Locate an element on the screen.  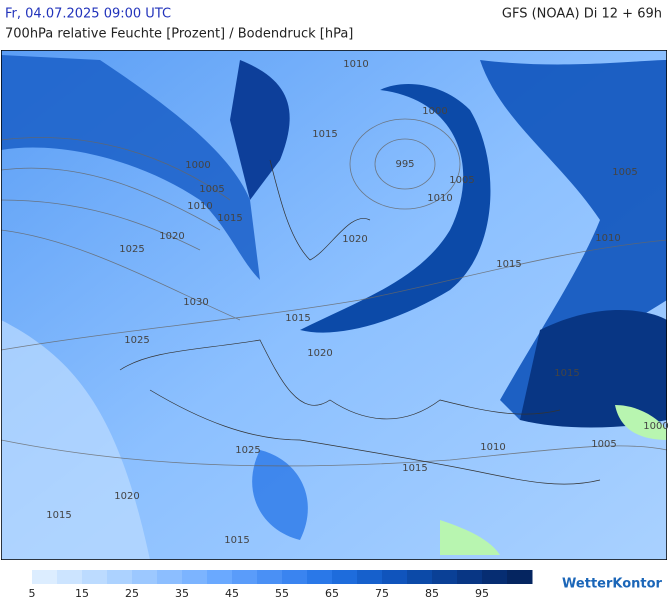
isobar-label: 995 is located at coordinates (404, 164).